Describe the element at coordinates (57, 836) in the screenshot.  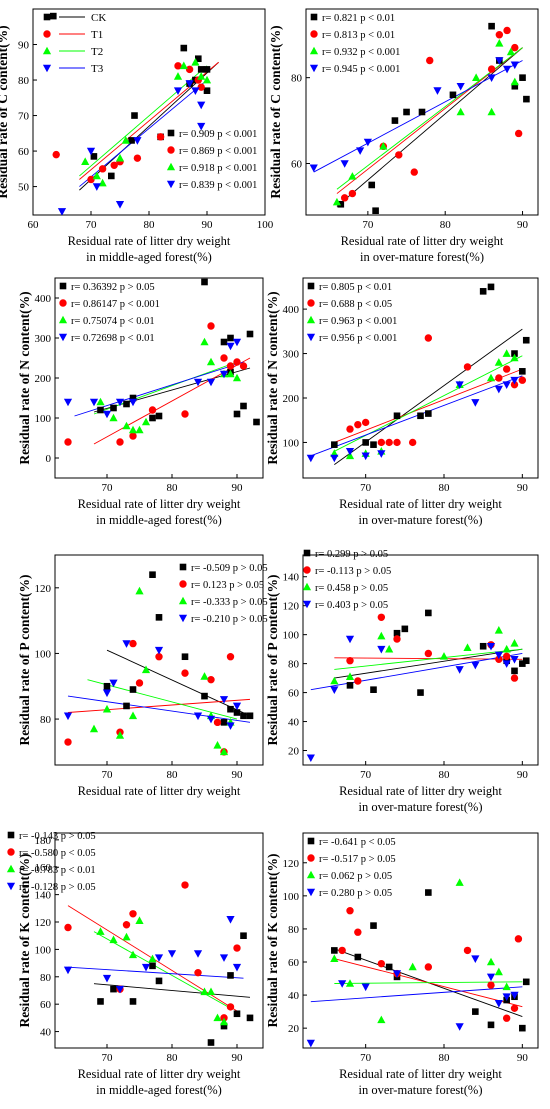
I see `stat-text: r= -0.143 p > 0.05` at that location.